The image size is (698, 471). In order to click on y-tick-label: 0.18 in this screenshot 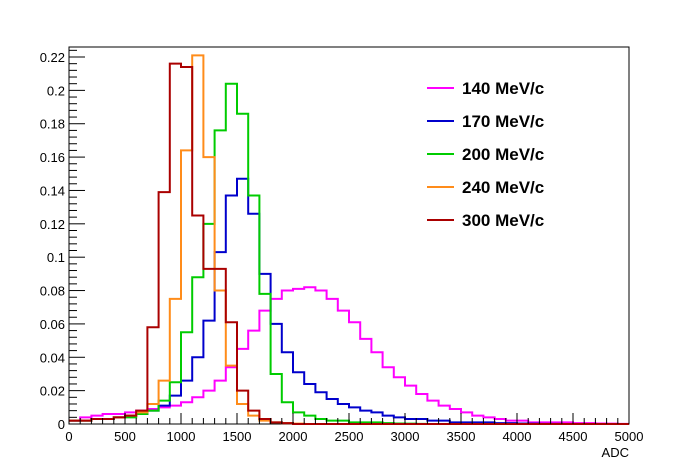, I will do `click(52, 124)`.